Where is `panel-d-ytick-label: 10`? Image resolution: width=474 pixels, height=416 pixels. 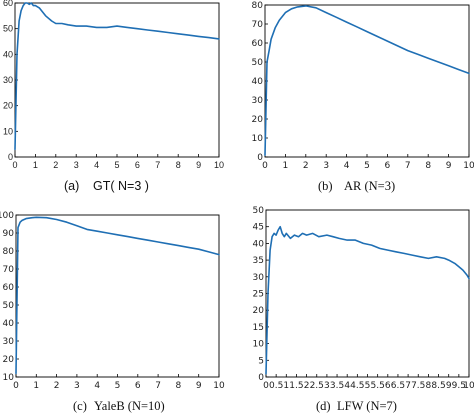
panel-d-ytick-label: 10 is located at coordinates (259, 345).